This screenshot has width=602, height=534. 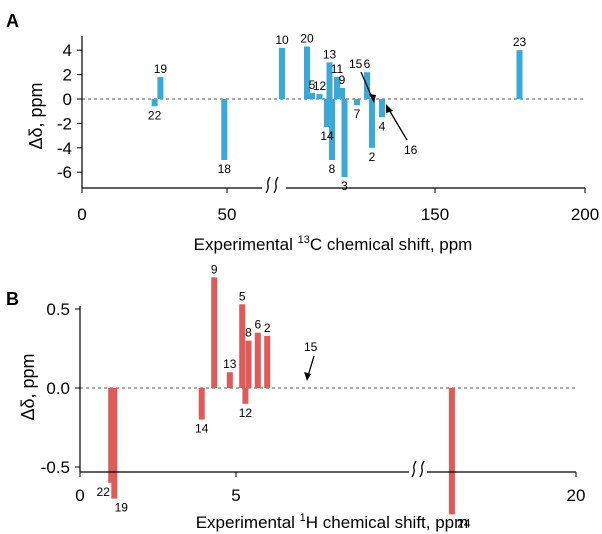 I want to click on bar-label-b-9: 9, so click(x=214, y=269).